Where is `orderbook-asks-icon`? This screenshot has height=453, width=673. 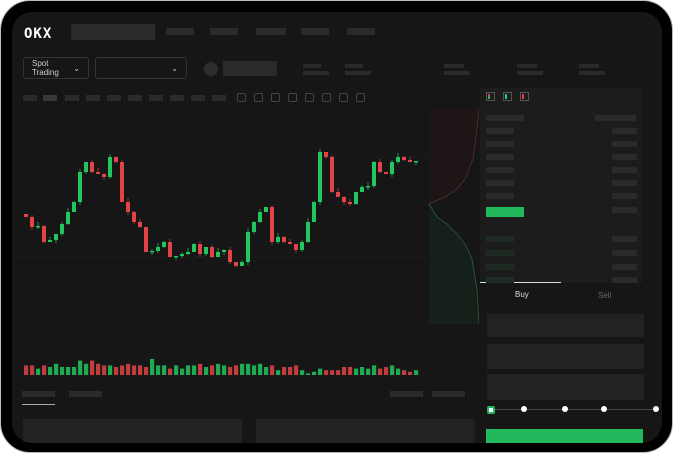 orderbook-asks-icon is located at coordinates (524, 96).